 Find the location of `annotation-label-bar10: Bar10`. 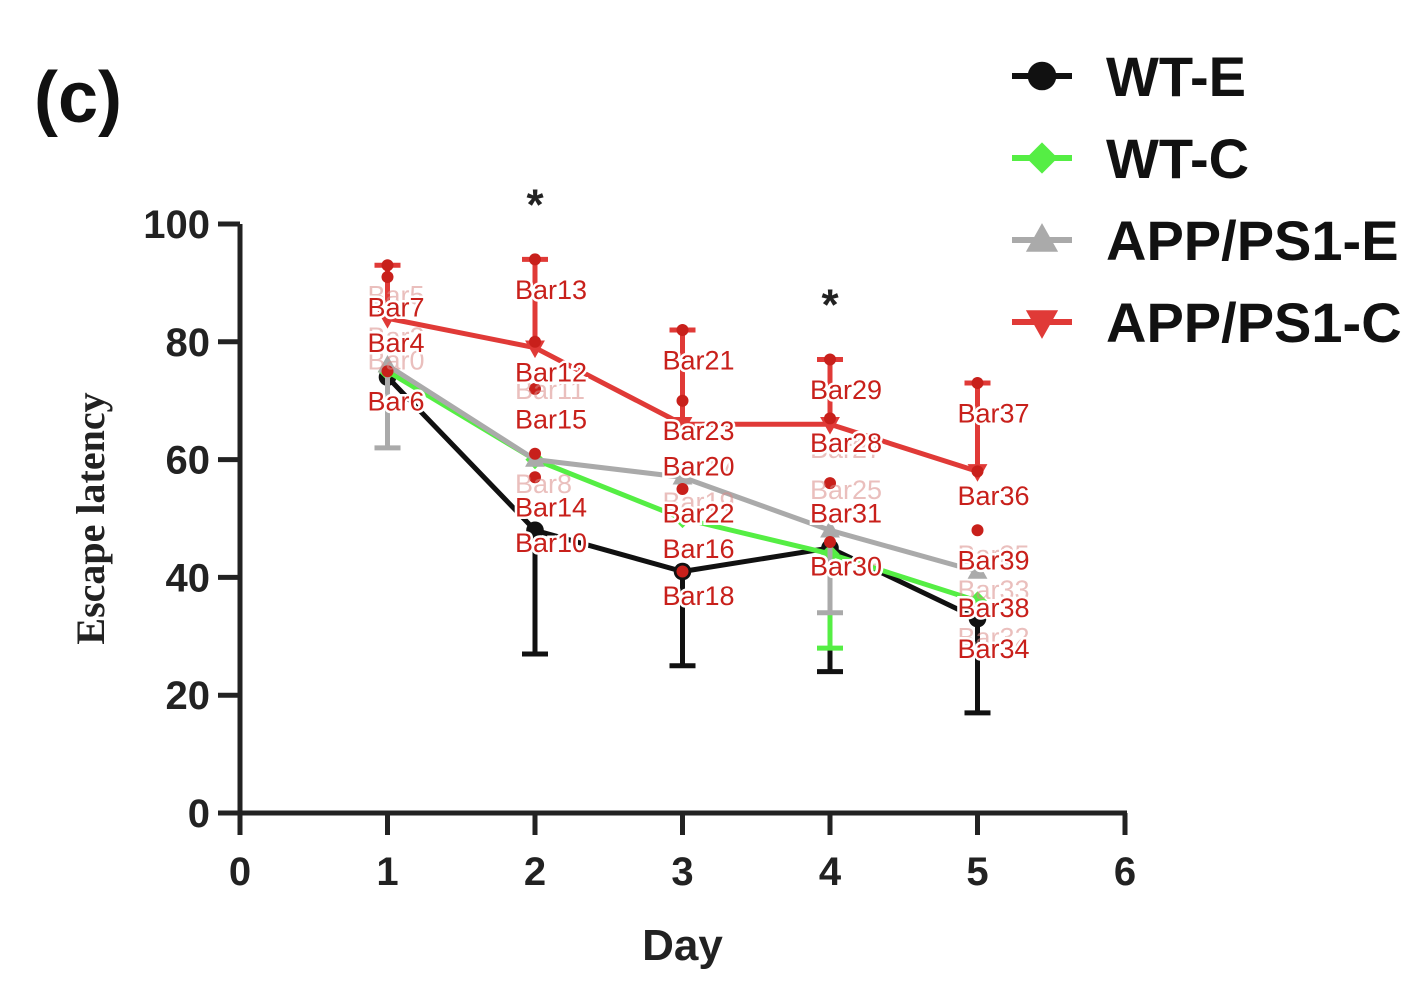

annotation-label-bar10: Bar10 is located at coordinates (551, 543).